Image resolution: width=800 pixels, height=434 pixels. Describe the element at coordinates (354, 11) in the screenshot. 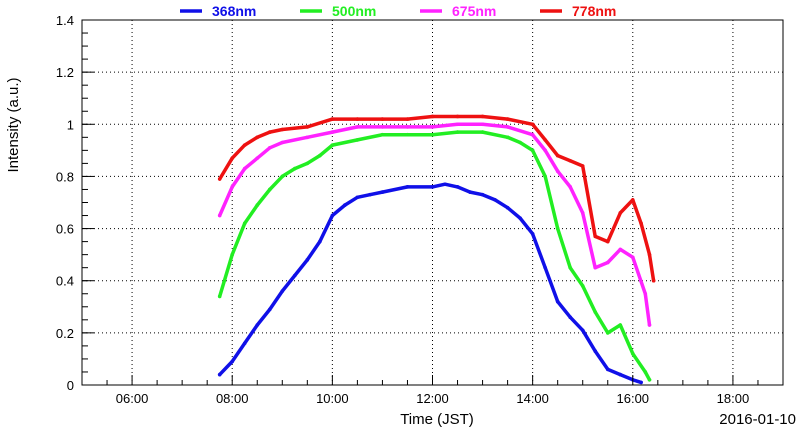

I see `legend-label-500nm: 500nm` at that location.